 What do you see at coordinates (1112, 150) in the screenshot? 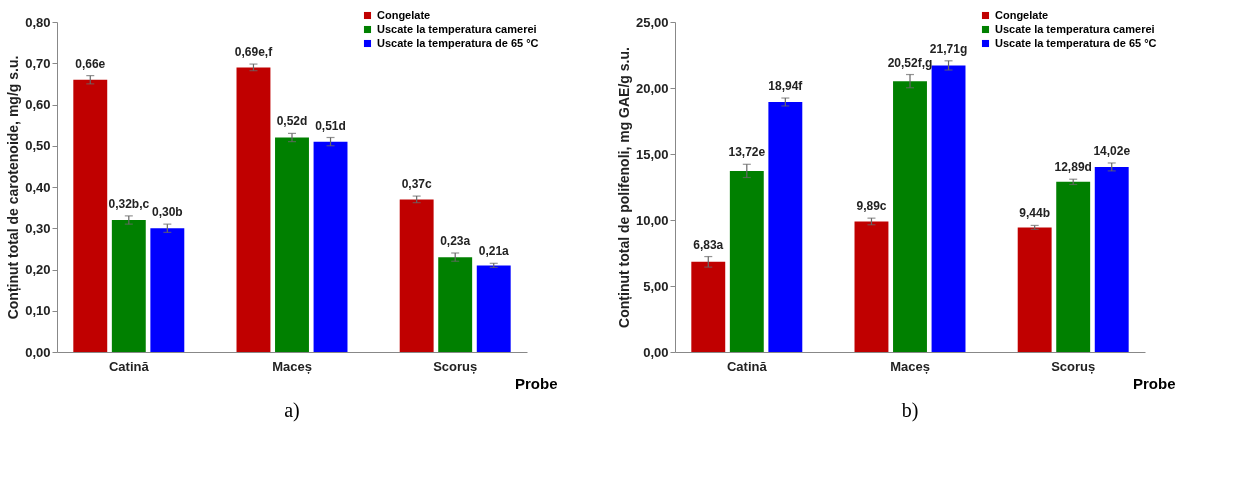
I see `data-label: 14,02e` at bounding box center [1112, 150].